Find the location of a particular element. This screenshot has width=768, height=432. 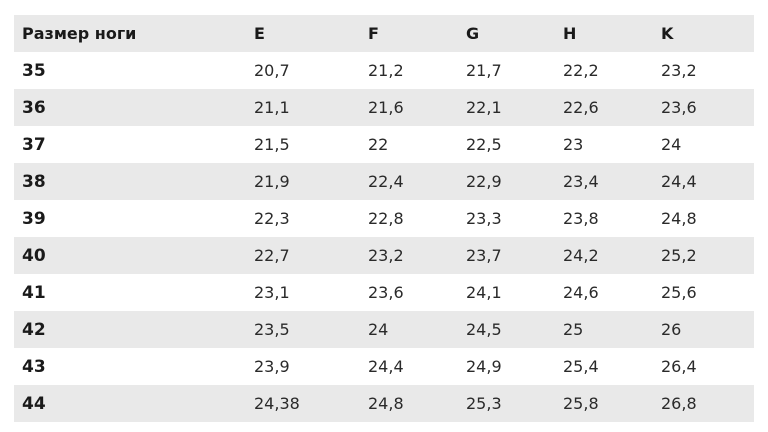

header-foot-size: Размер ноги is located at coordinates (79, 33).